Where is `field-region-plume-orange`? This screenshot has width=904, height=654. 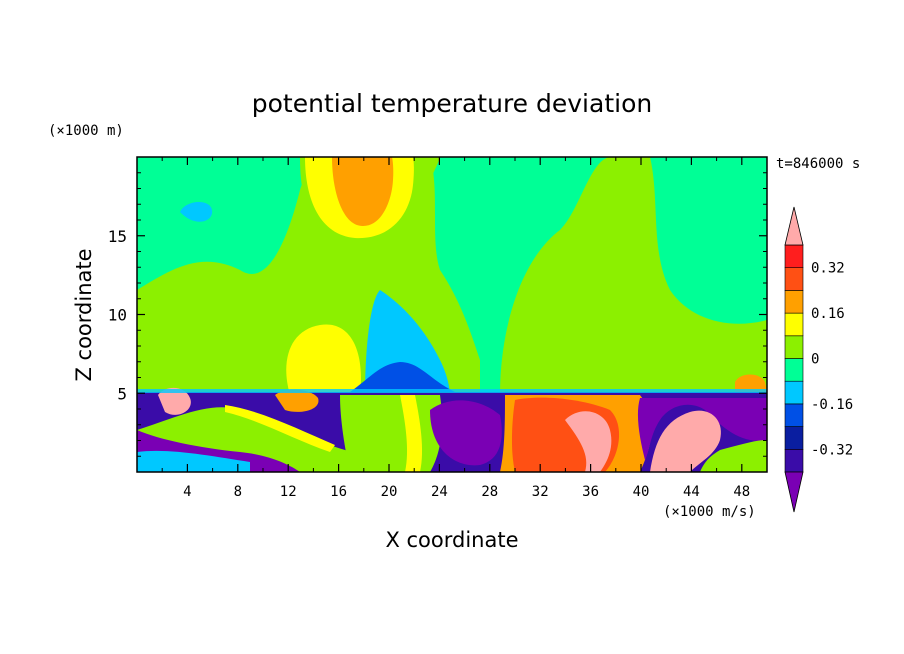 field-region-plume-orange is located at coordinates (363, 192).